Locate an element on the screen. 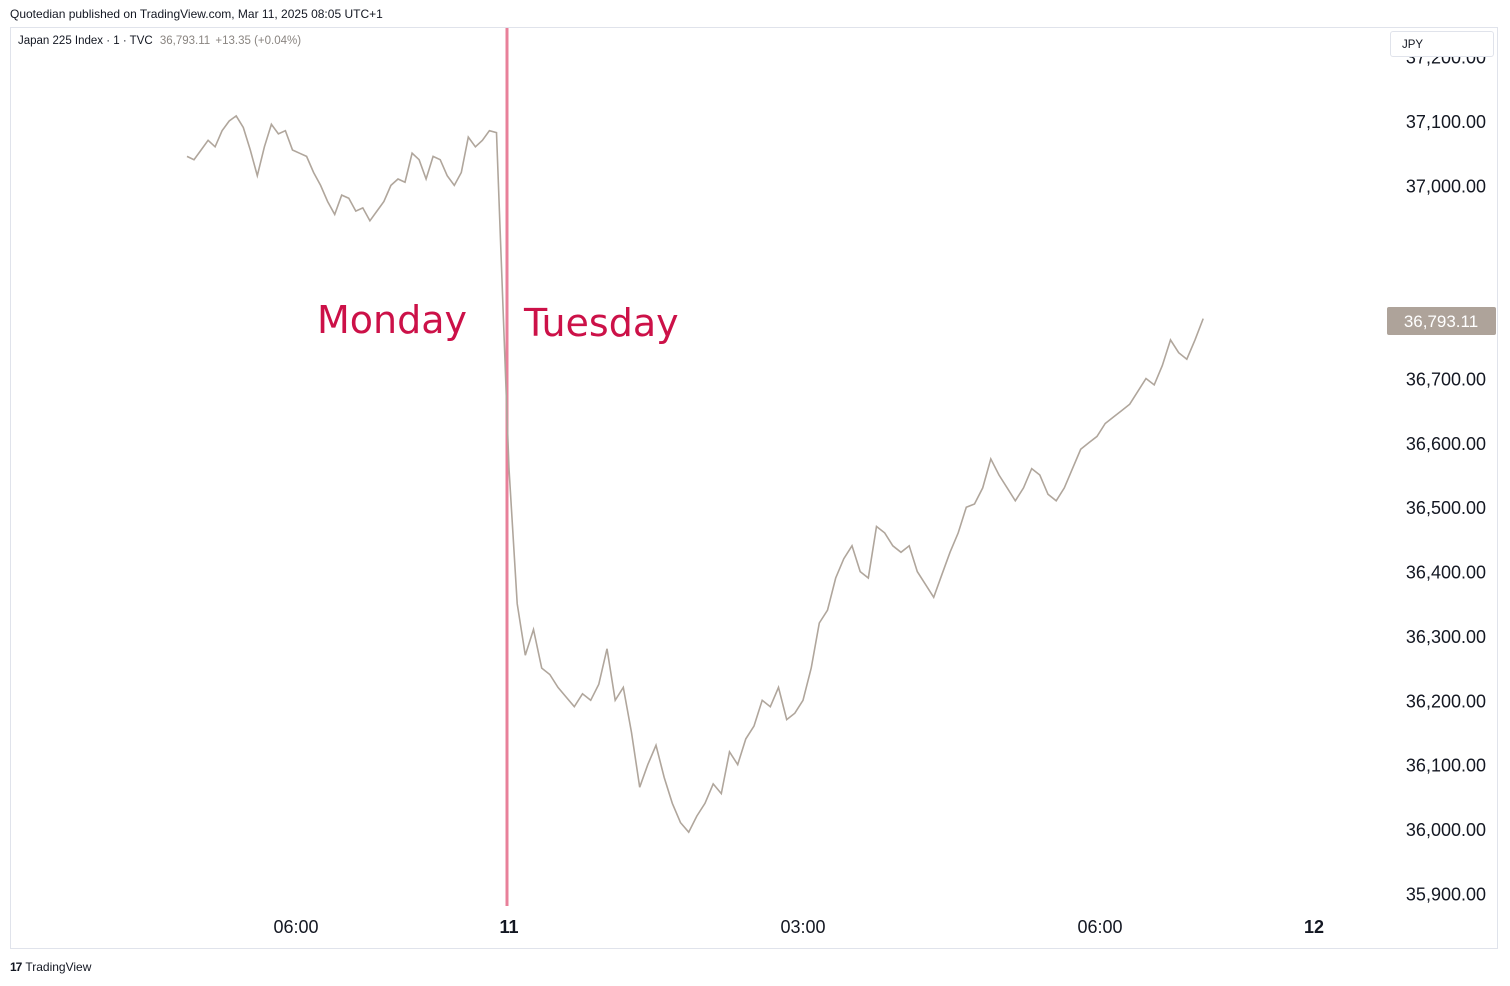  tradingview-logo-icon: 17 is located at coordinates (16, 967).